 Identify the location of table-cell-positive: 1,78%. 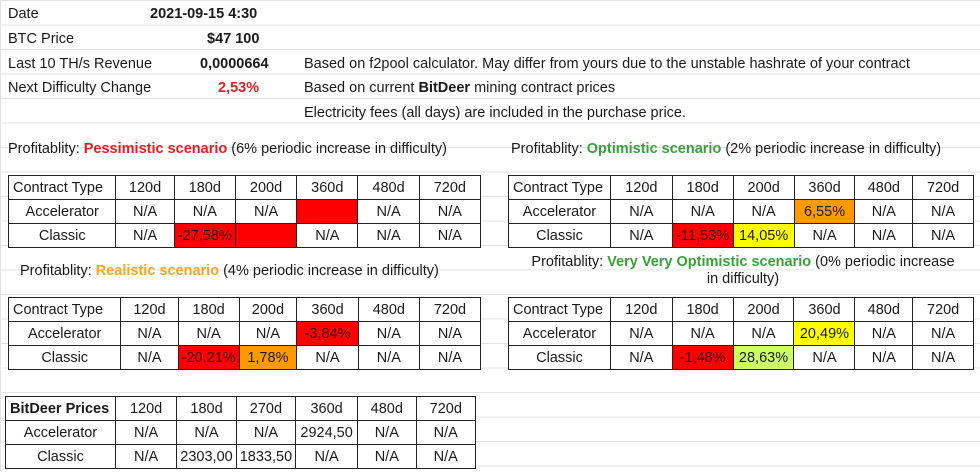
(268, 357).